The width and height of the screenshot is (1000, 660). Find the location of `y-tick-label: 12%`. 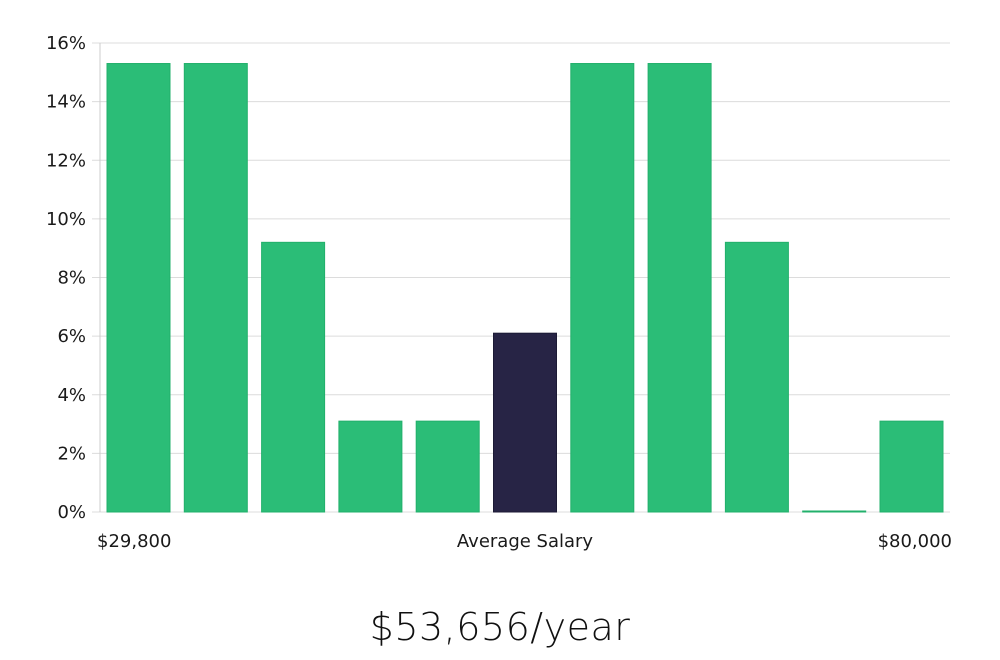

y-tick-label: 12% is located at coordinates (66, 160).